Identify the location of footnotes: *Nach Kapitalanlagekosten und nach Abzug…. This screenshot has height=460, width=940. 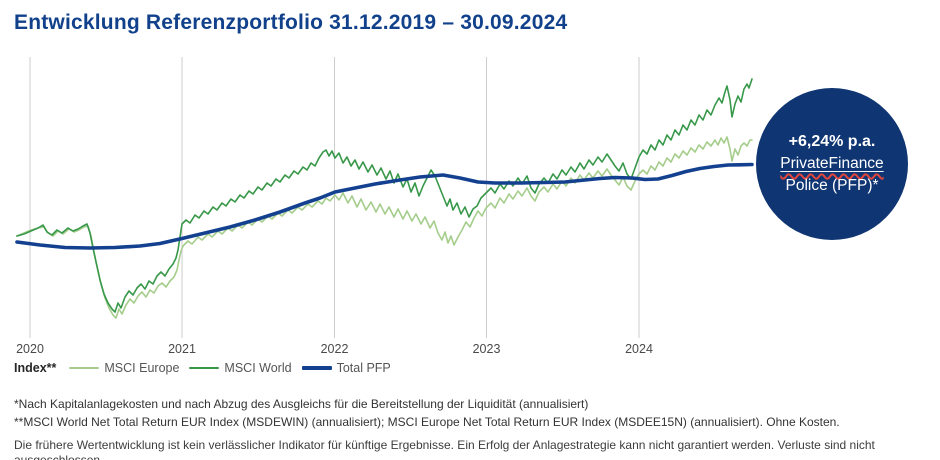
(471, 414).